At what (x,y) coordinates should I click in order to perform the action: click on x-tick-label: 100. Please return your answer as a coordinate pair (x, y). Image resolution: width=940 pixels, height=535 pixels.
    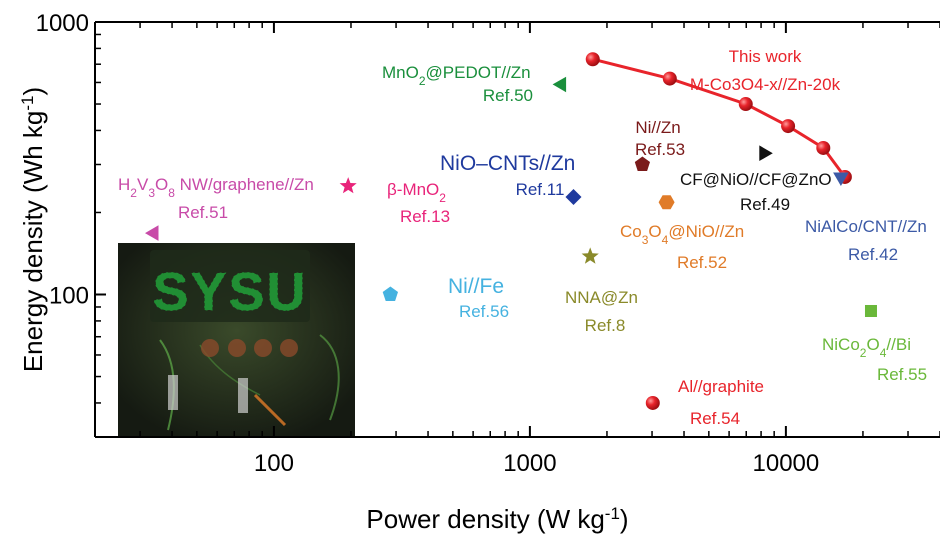
    Looking at the image, I should click on (274, 463).